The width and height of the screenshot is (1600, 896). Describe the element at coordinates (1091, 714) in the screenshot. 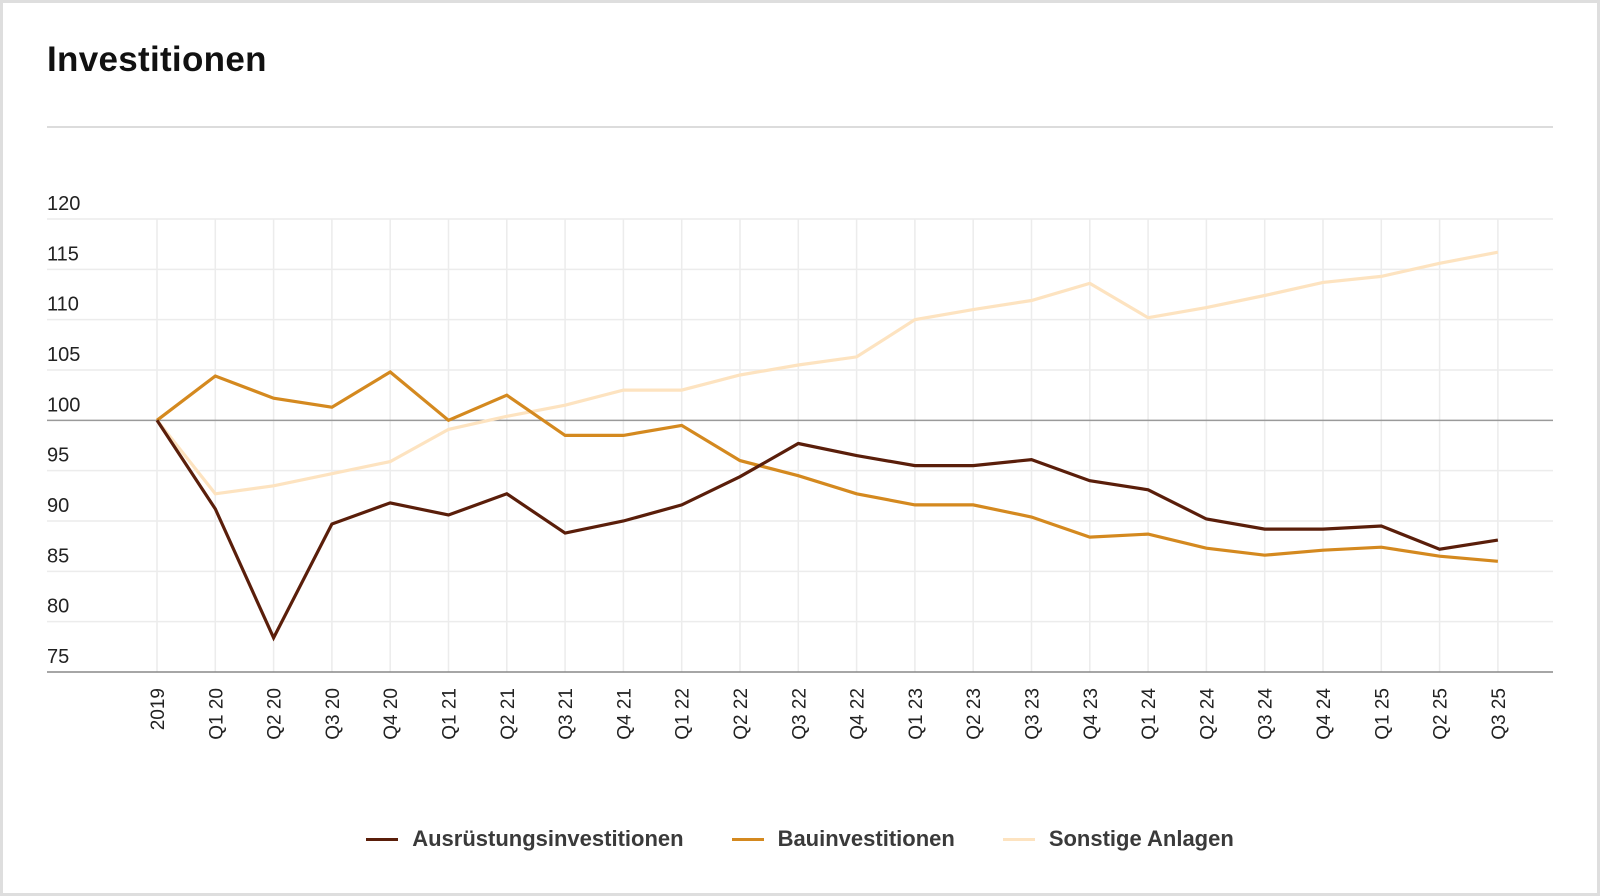

I see `x-tick-label: Q4 23` at that location.